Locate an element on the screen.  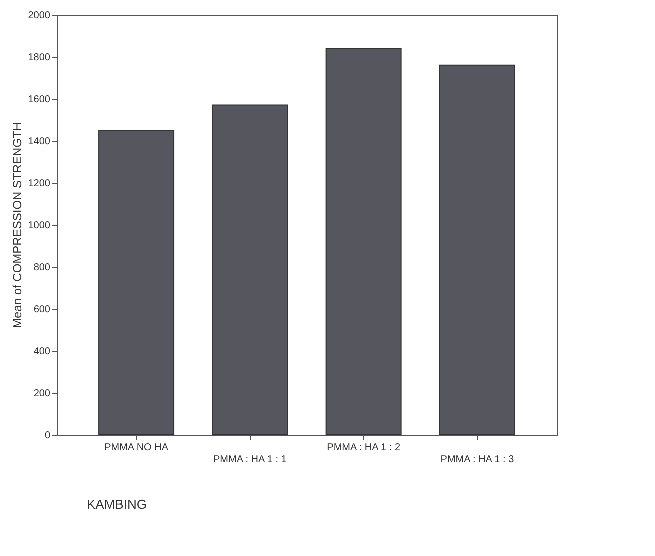
y-tick-label: 1600 is located at coordinates (39, 100).